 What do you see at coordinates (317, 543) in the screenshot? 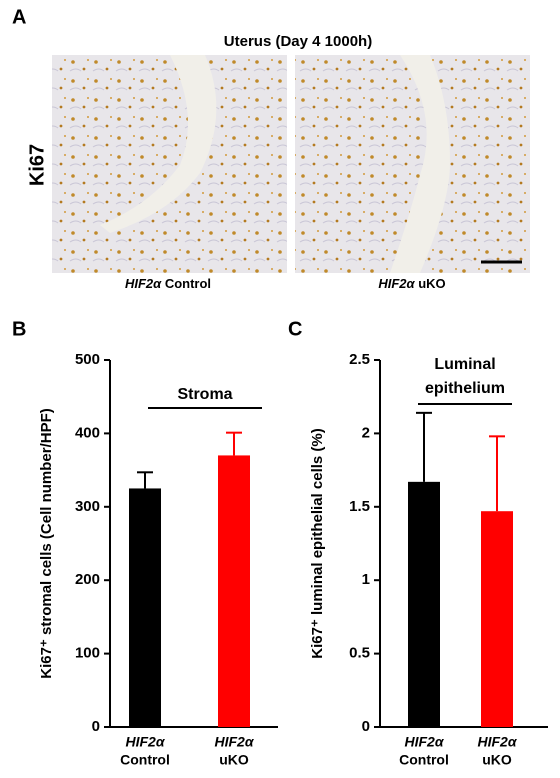
I see `y-axis-label: Ki67⁺ luminal epithelial cells (%)` at bounding box center [317, 543].